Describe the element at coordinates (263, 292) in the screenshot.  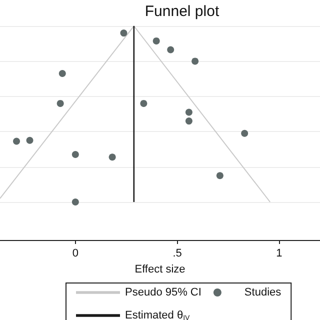
I see `legend-label: Studies` at that location.